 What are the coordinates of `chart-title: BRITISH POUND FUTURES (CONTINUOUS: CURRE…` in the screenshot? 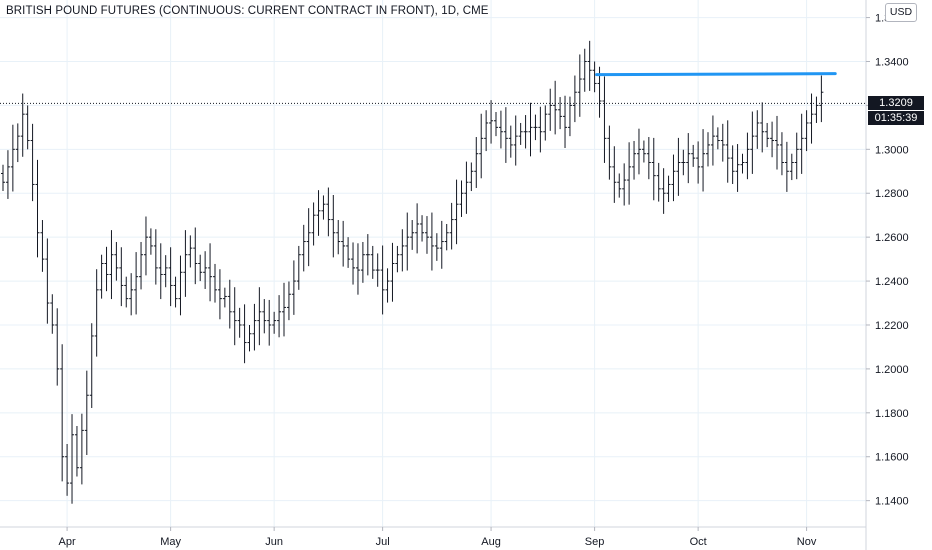 It's located at (247, 11).